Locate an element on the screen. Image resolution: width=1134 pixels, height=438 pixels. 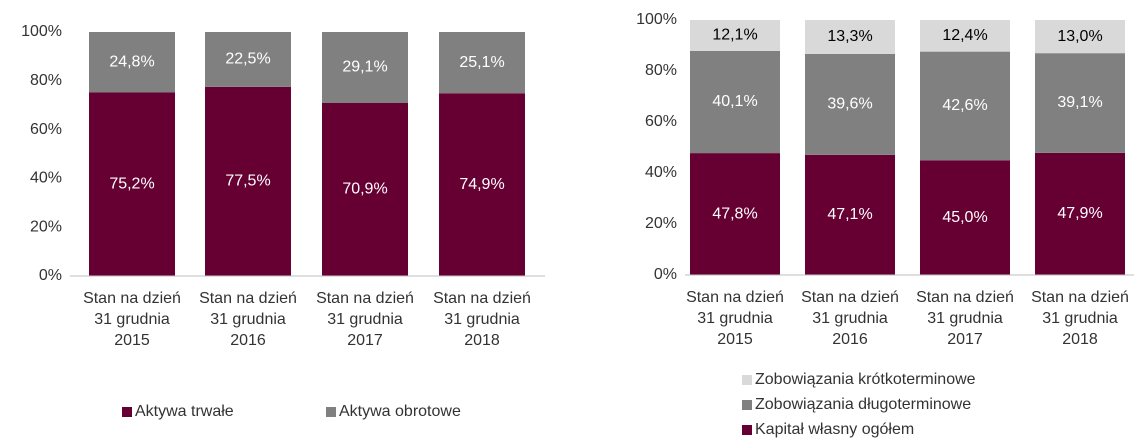
data-label: 77,5% is located at coordinates (247, 181).